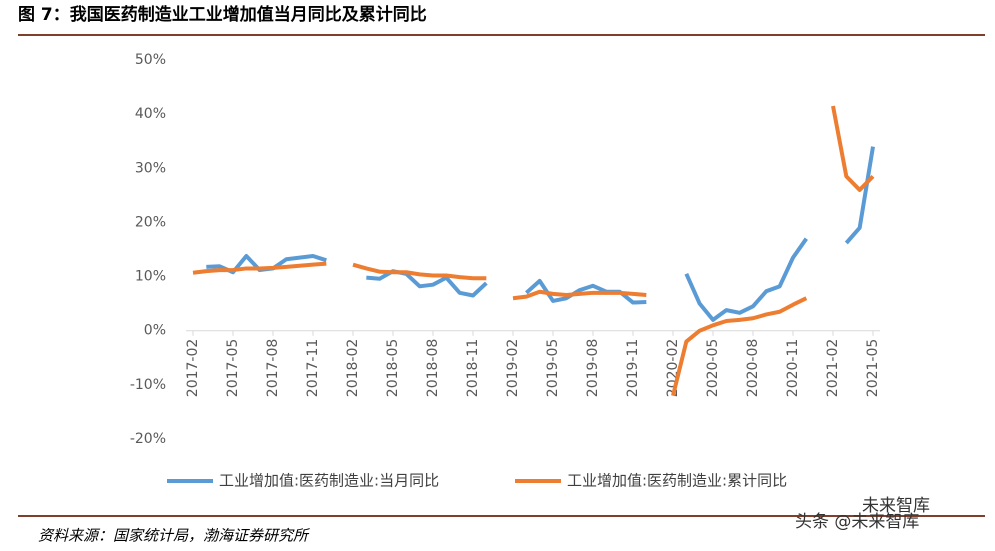 The width and height of the screenshot is (995, 551). What do you see at coordinates (393, 368) in the screenshot?
I see `x-tick-label: 2018-05` at bounding box center [393, 368].